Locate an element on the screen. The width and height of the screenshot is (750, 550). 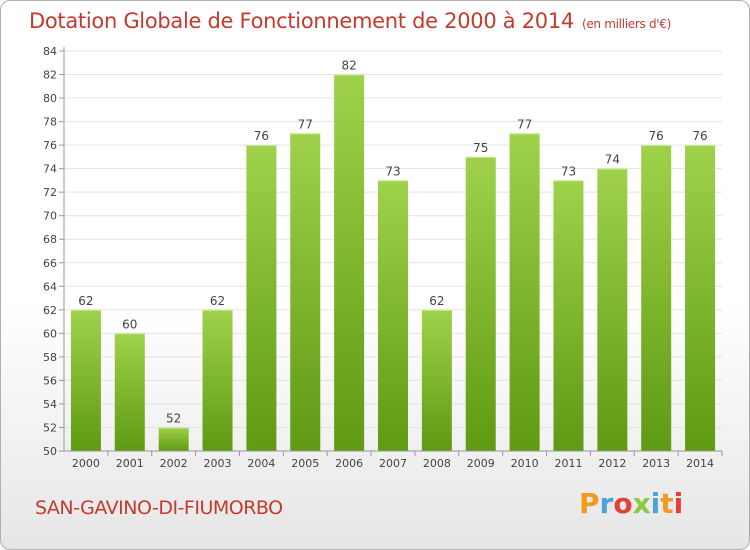
data-label-2005: 77 is located at coordinates (305, 124).